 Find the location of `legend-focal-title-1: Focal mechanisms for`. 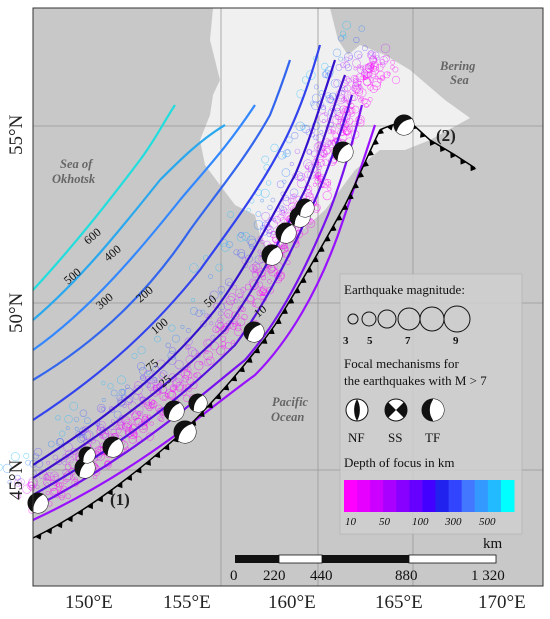

legend-focal-title-1: Focal mechanisms for is located at coordinates (401, 363).